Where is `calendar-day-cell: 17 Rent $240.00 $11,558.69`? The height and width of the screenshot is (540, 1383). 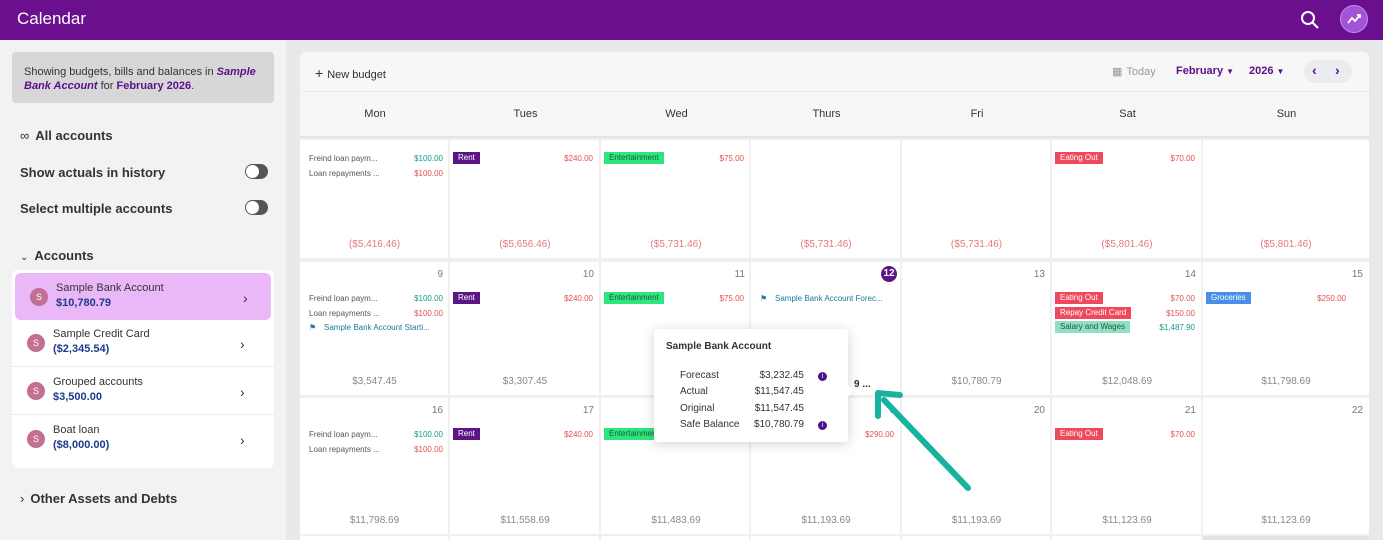 calendar-day-cell: 17 Rent $240.00 $11,558.69 is located at coordinates (525, 466).